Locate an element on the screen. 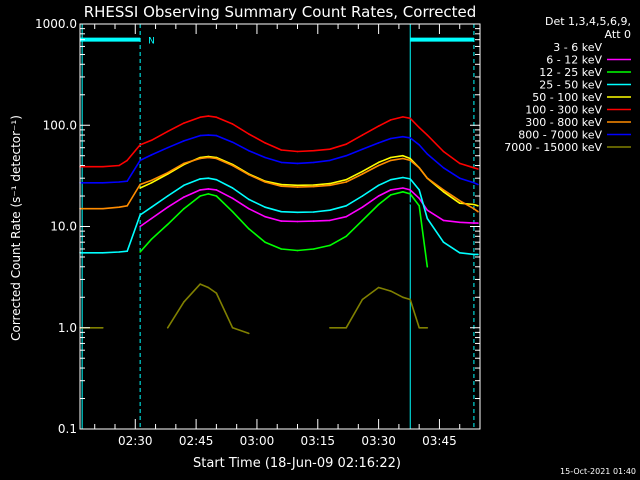 Image resolution: width=640 pixels, height=480 pixels. x-tick-label-3: 03:15 is located at coordinates (317, 441).